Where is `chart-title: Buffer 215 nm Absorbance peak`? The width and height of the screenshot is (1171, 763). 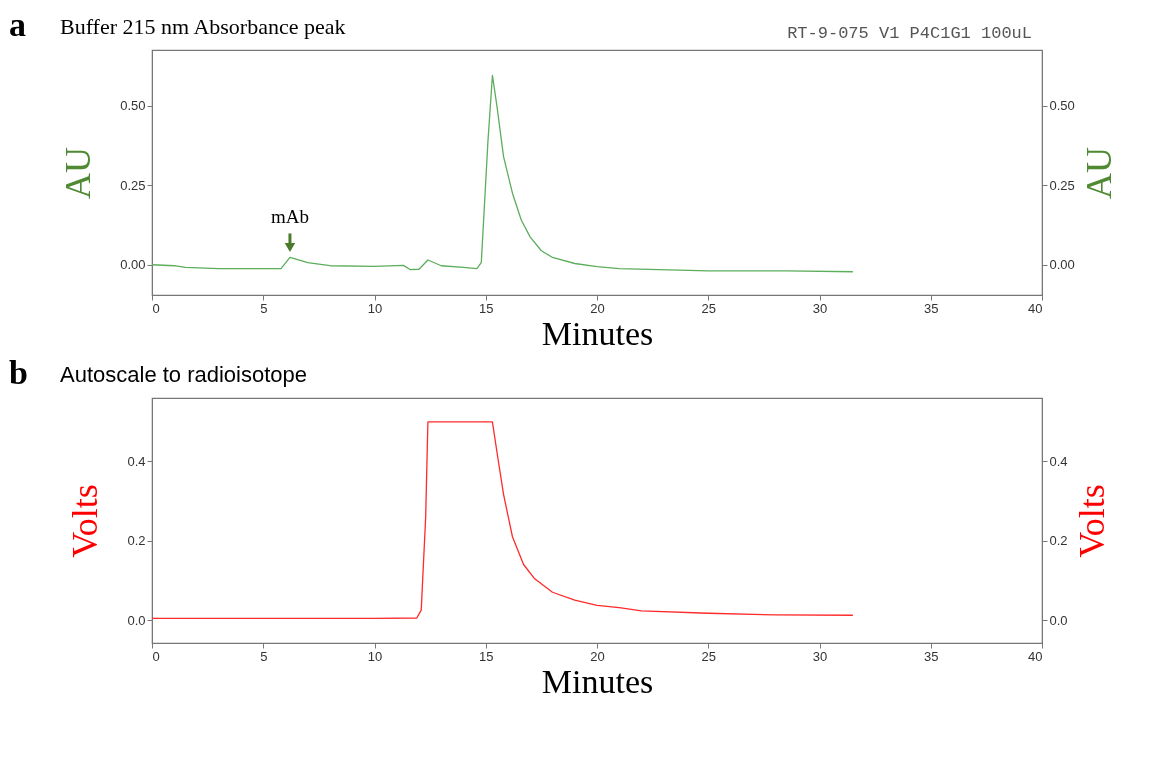
chart-title: Buffer 215 nm Absorbance peak is located at coordinates (203, 26).